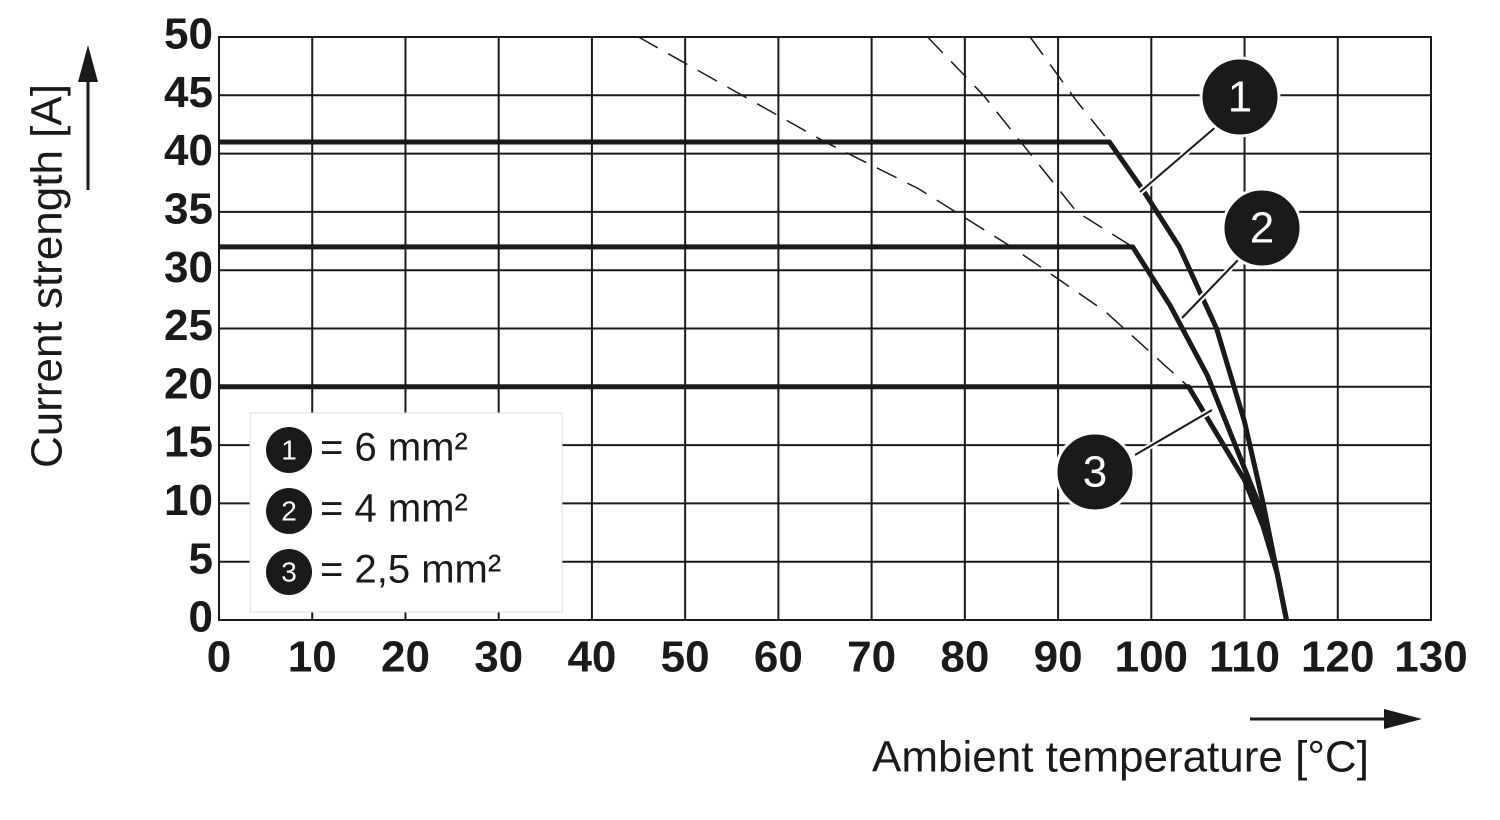 This screenshot has width=1500, height=820. Describe the element at coordinates (188, 34) in the screenshot. I see `y-tick-label: 50` at that location.